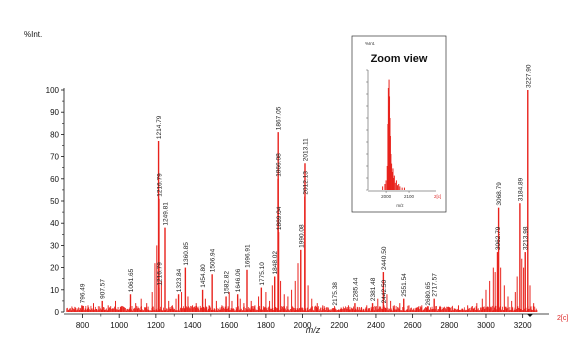 This screenshot has height=340, width=570. What do you see at coordinates (384, 291) in the screenshot?
I see `peak-label: 2442.50` at bounding box center [384, 291].